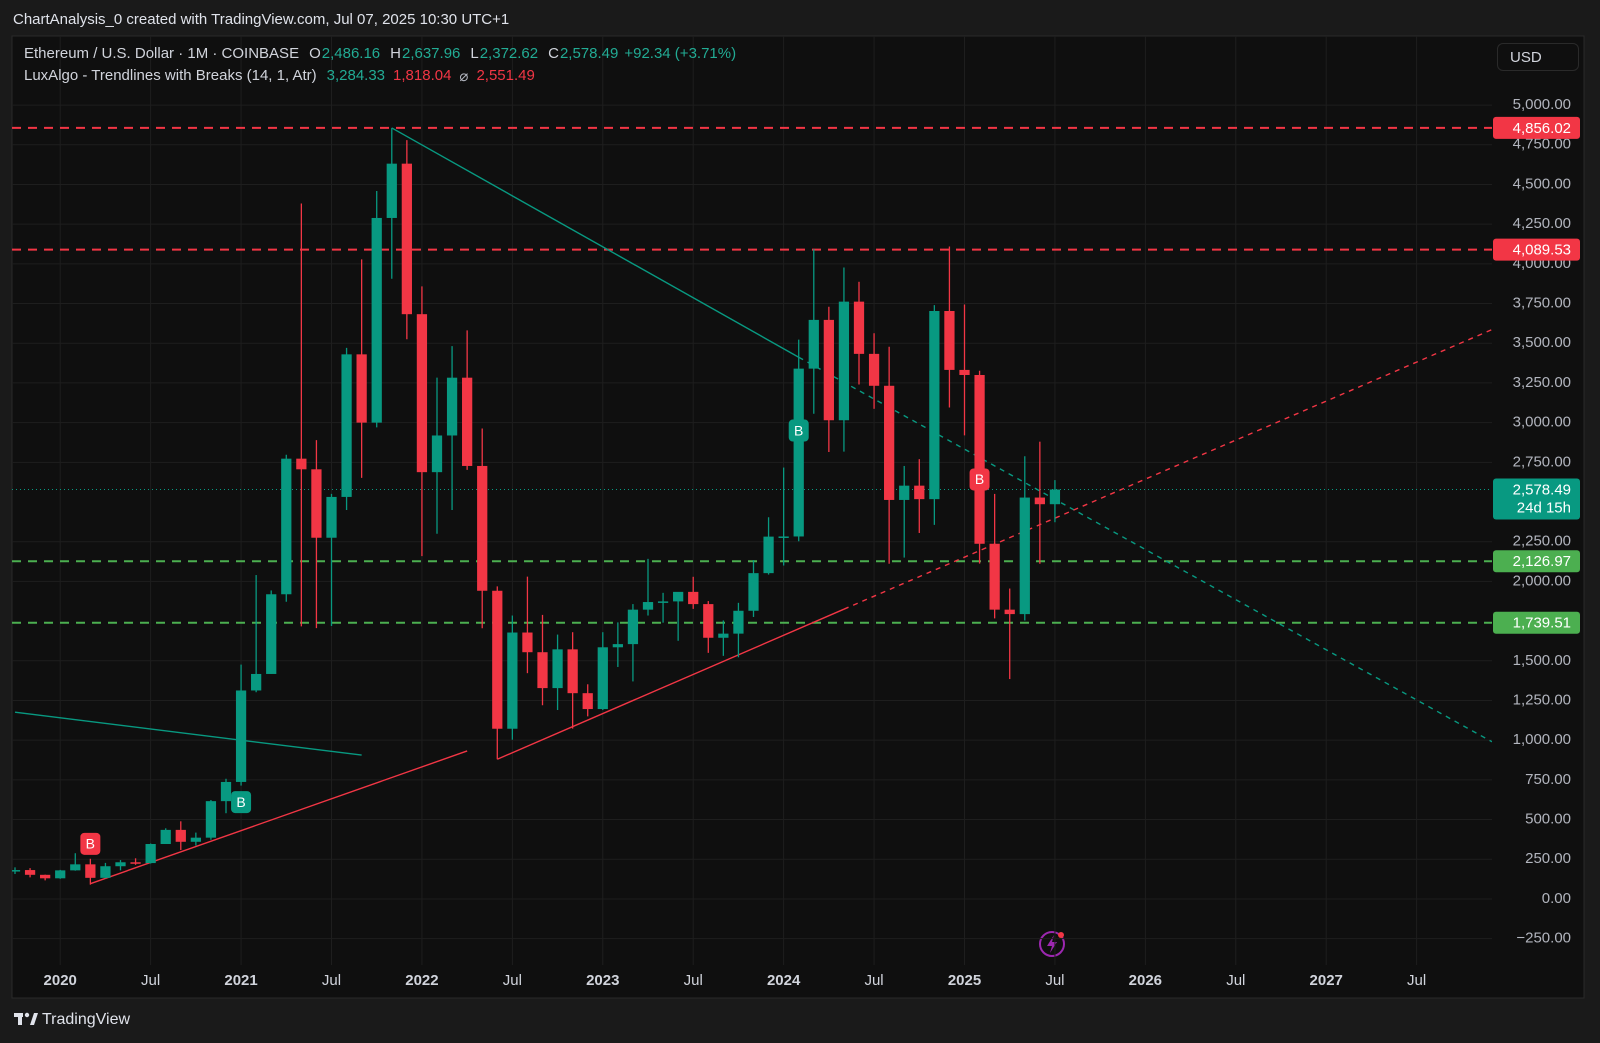 The image size is (1600, 1043). I want to click on symbol-title: Ethereum / U.S. Dollar · 1M · COINBASE, so click(162, 53).